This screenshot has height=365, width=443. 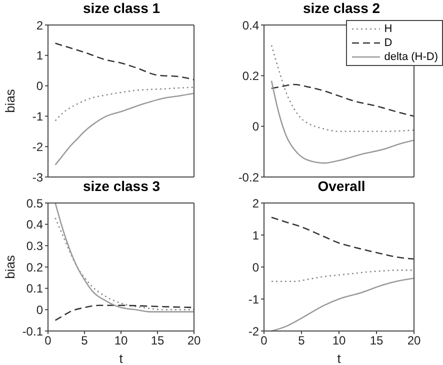 What do you see at coordinates (411, 57) in the screenshot?
I see `legend-label: delta (H-D)` at bounding box center [411, 57].